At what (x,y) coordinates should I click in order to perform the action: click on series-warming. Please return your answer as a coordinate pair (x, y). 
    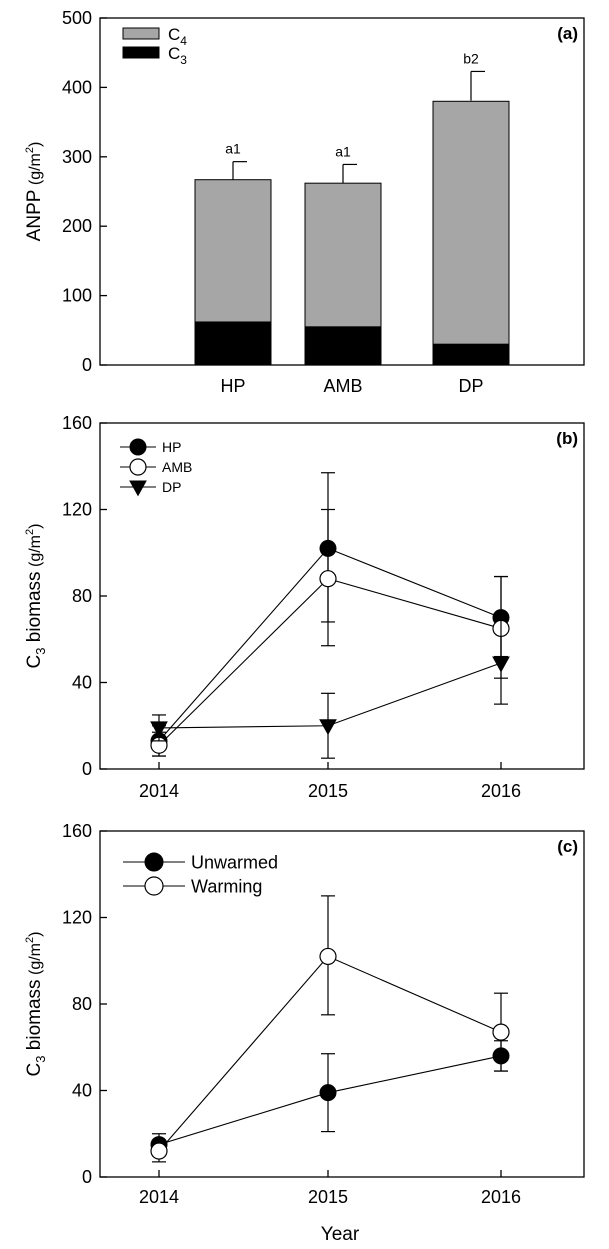
    Looking at the image, I should click on (330, 1029).